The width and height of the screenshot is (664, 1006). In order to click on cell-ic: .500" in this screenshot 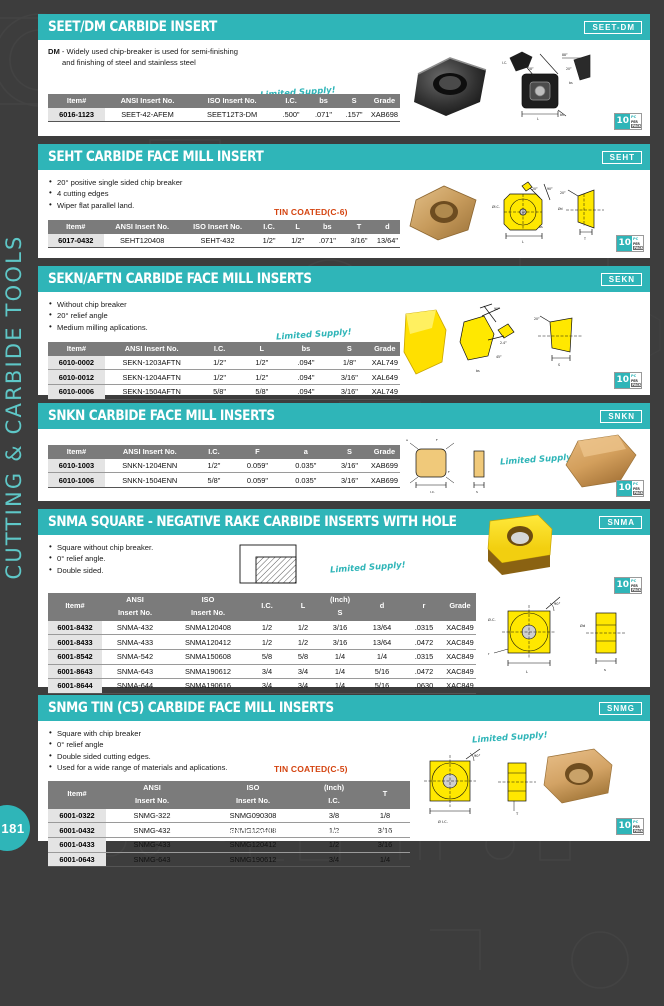, I will do `click(291, 115)`.